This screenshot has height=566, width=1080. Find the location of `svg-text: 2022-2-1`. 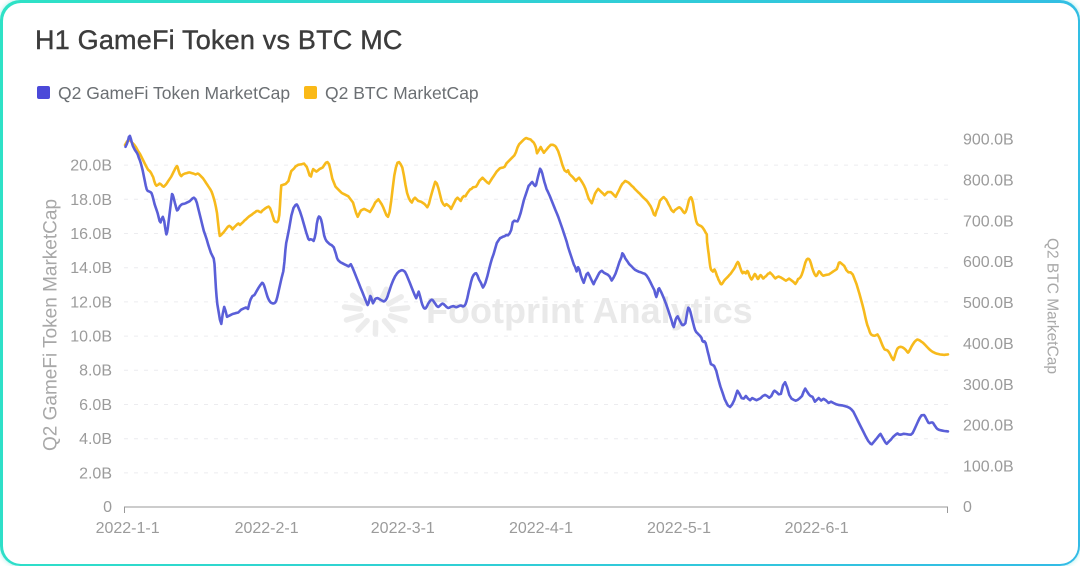

svg-text: 2022-2-1 is located at coordinates (267, 528).